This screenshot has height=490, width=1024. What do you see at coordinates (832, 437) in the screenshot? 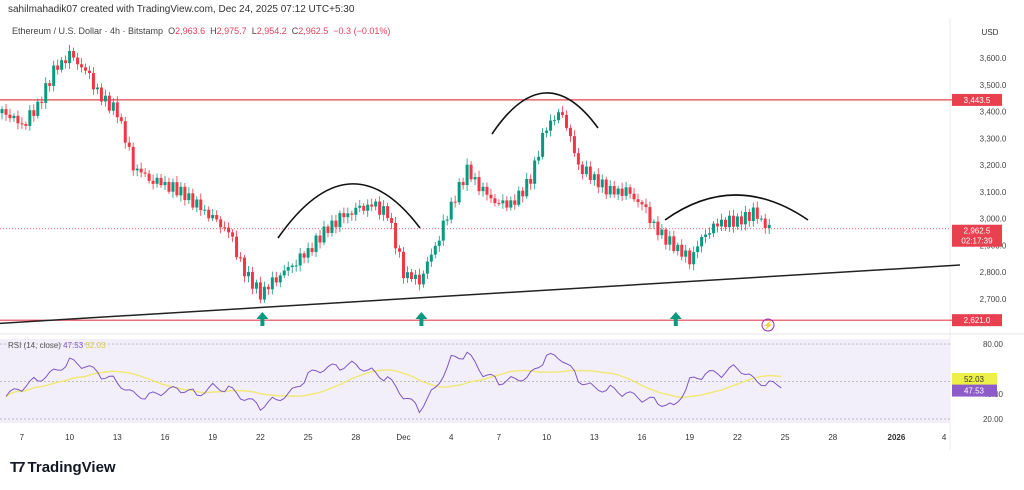
I see `time-tick: 28` at bounding box center [832, 437].